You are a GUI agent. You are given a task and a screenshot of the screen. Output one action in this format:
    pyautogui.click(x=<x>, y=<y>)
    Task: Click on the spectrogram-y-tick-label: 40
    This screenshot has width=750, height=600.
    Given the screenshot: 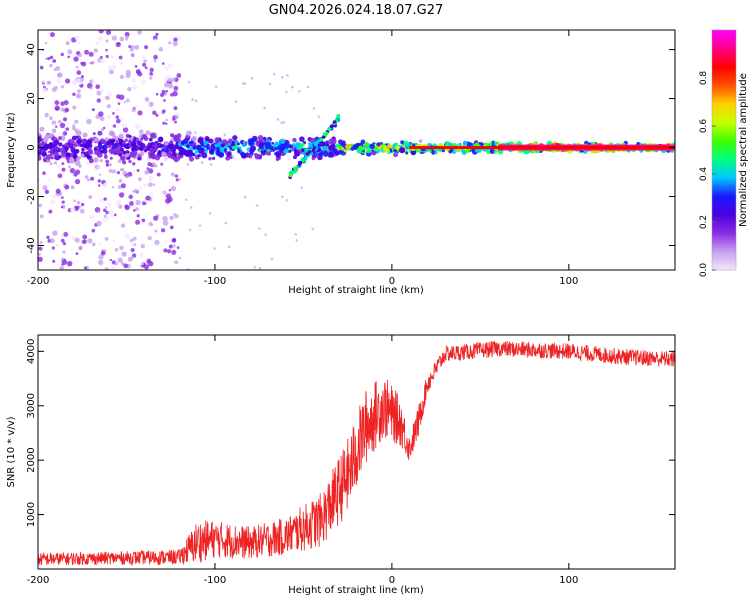 What is the action you would take?
    pyautogui.click(x=31, y=49)
    